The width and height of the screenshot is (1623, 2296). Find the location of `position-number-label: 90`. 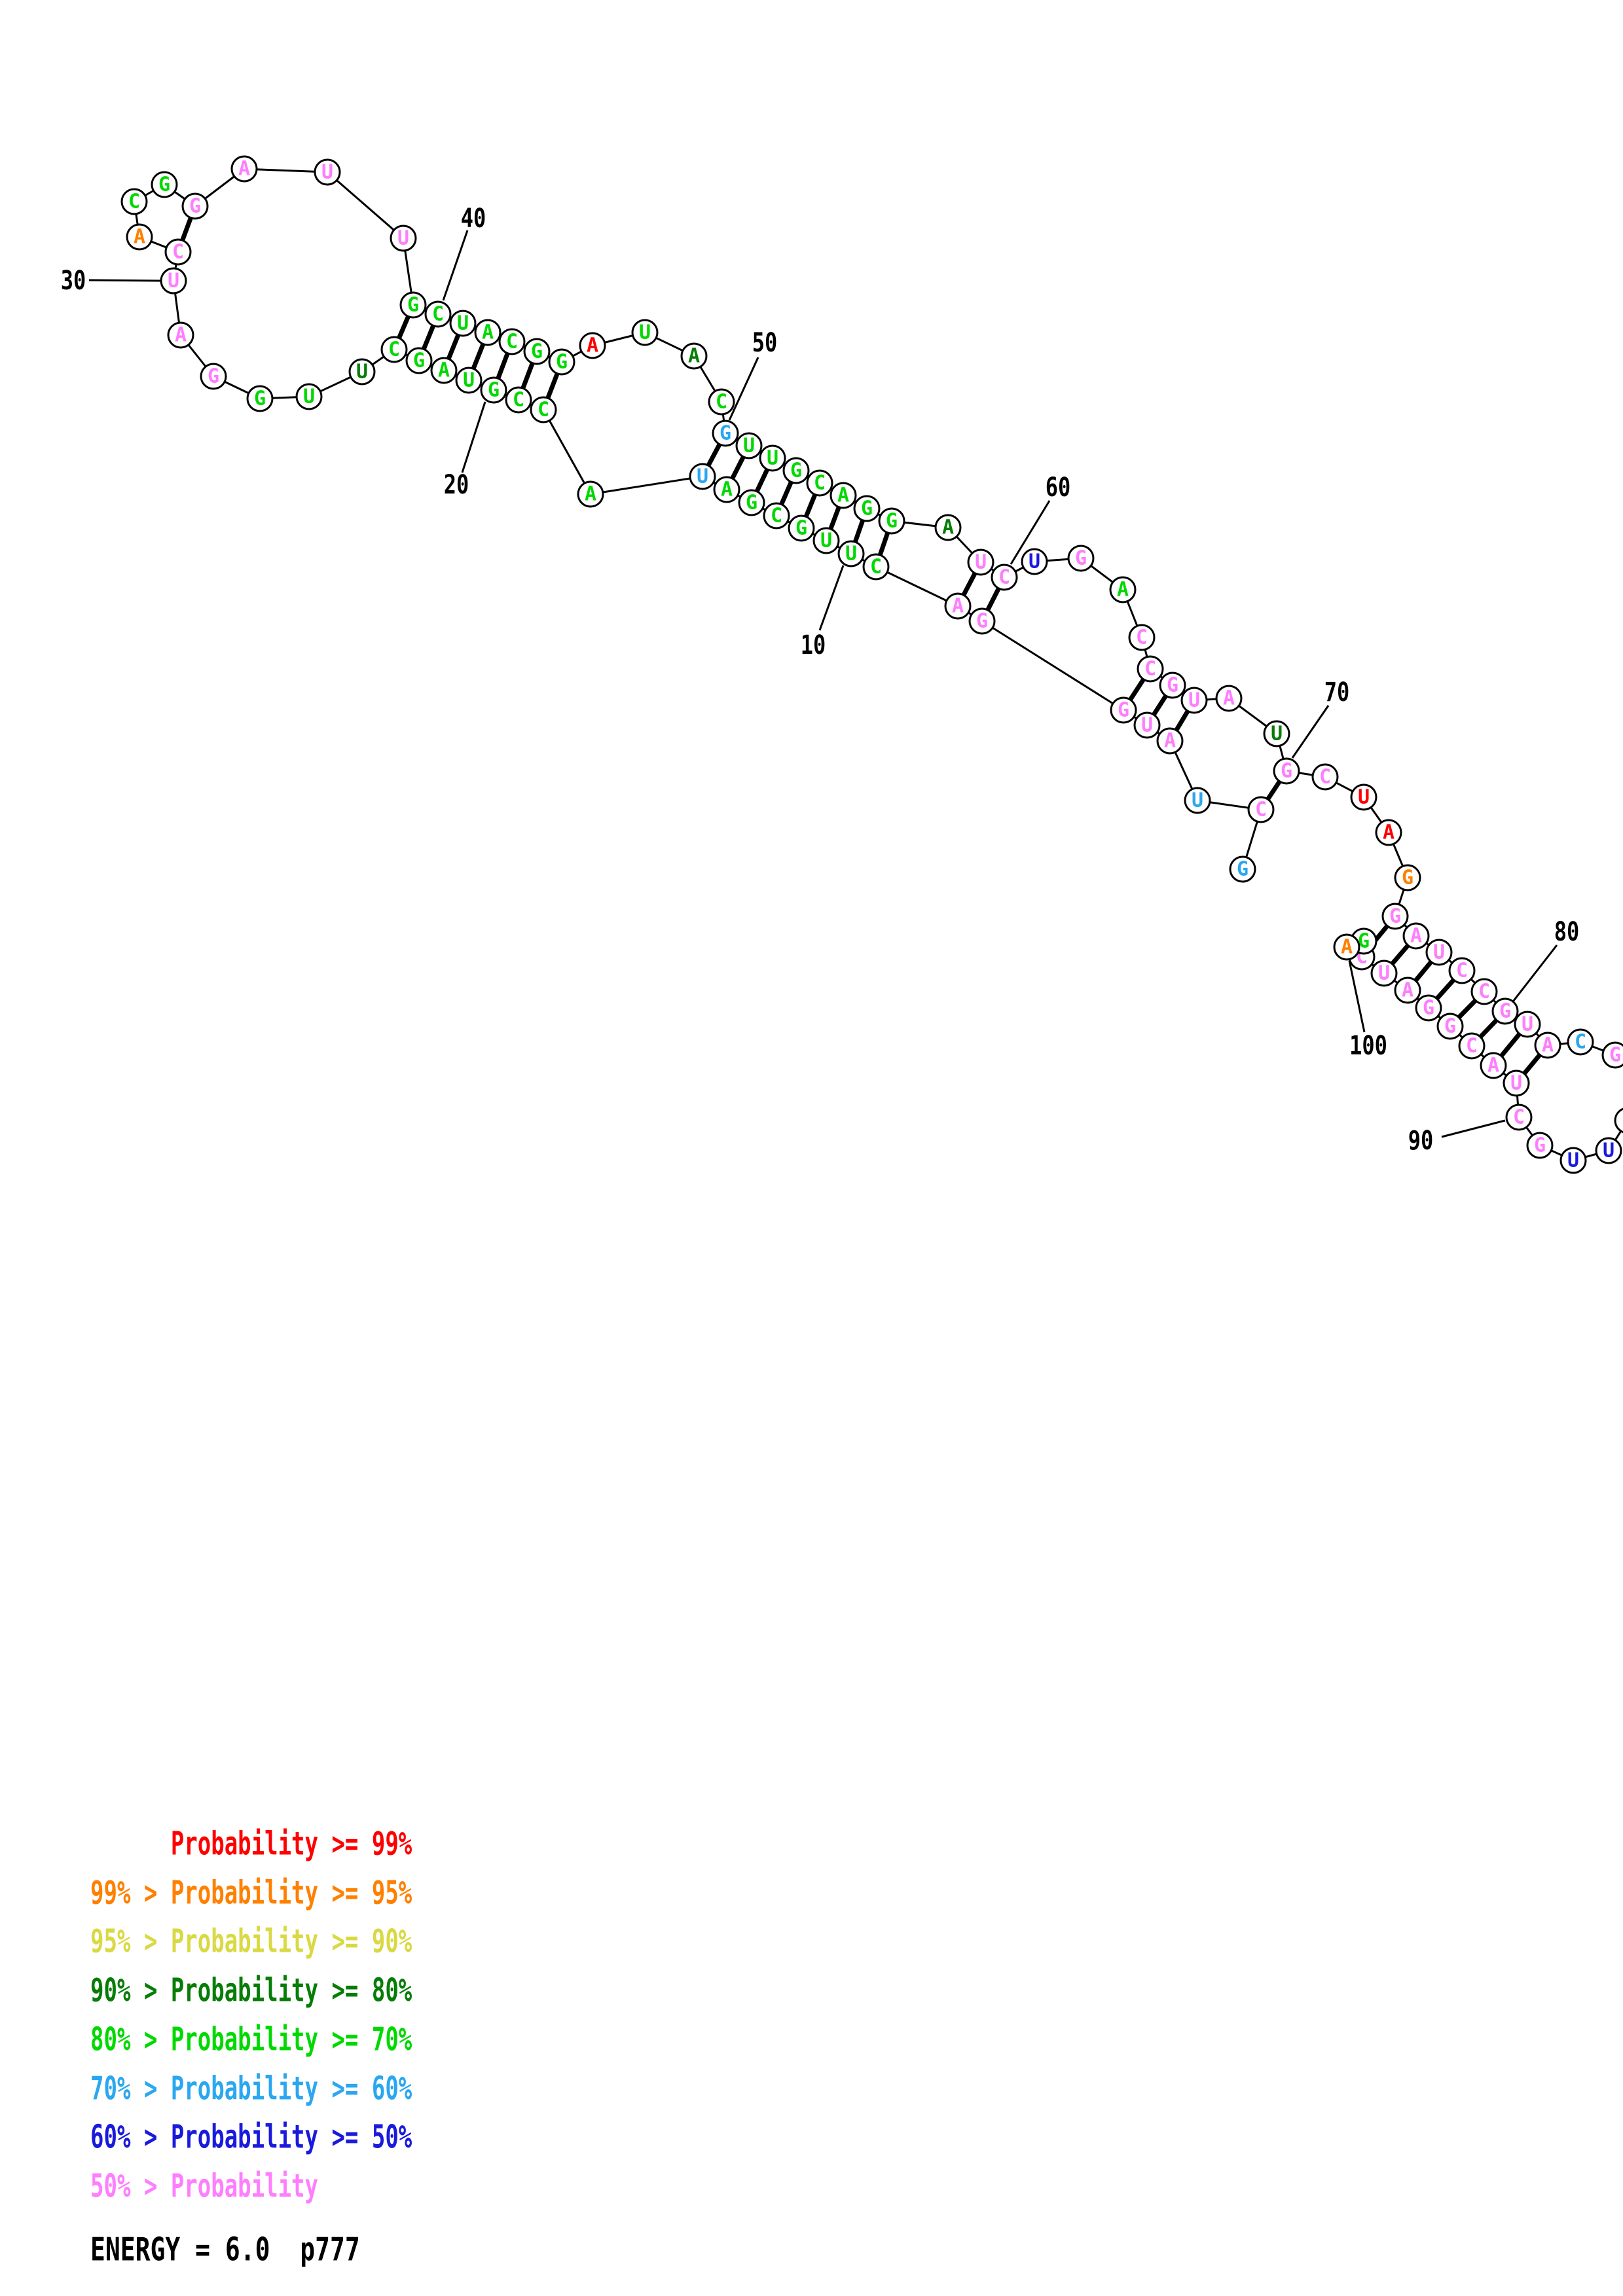

position-number-label: 90 is located at coordinates (1421, 1139).